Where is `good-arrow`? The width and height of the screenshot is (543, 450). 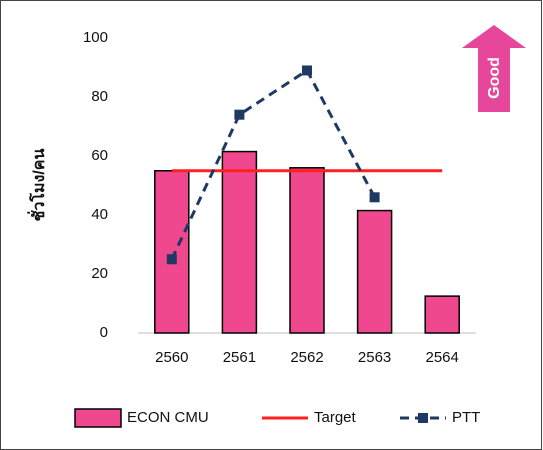 good-arrow is located at coordinates (494, 68).